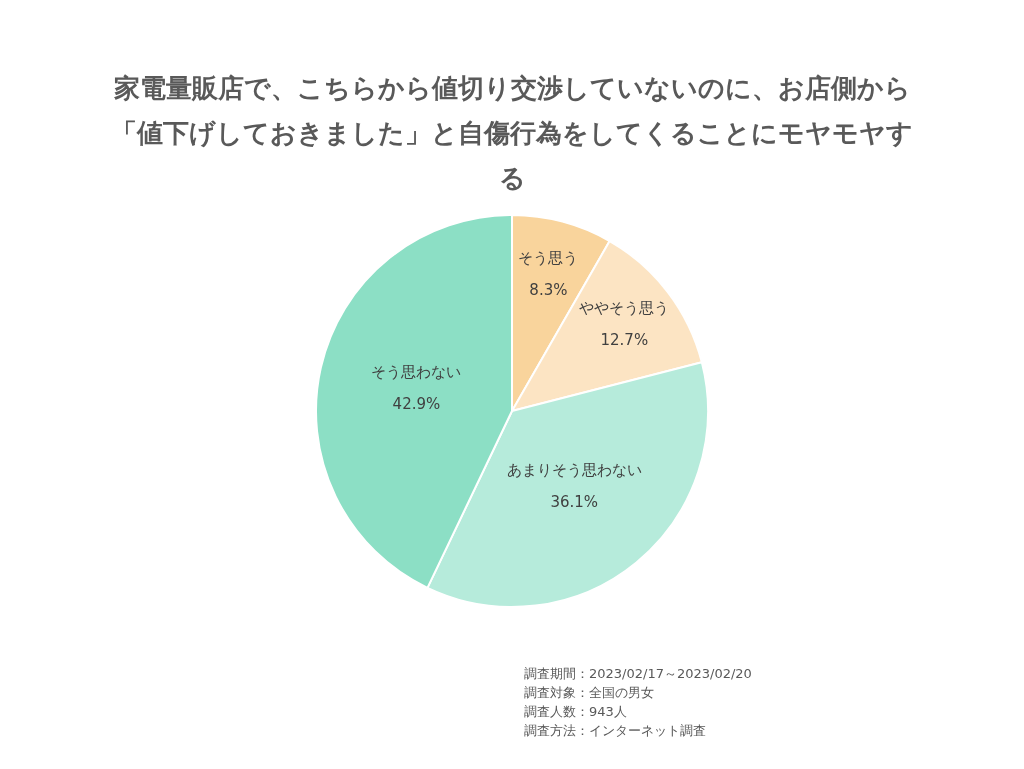 The height and width of the screenshot is (769, 1024). I want to click on data-label: 12.7%, so click(624, 340).